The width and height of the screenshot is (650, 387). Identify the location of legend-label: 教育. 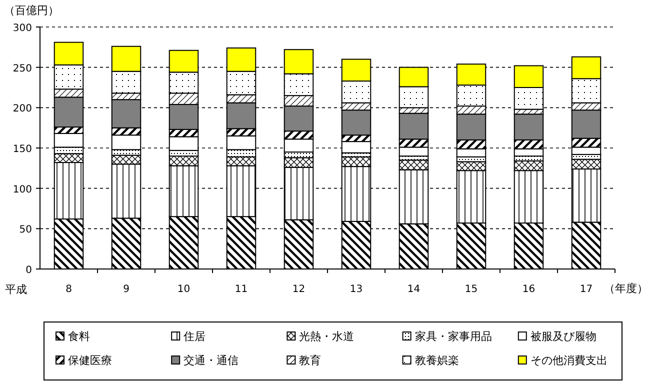
(310, 360).